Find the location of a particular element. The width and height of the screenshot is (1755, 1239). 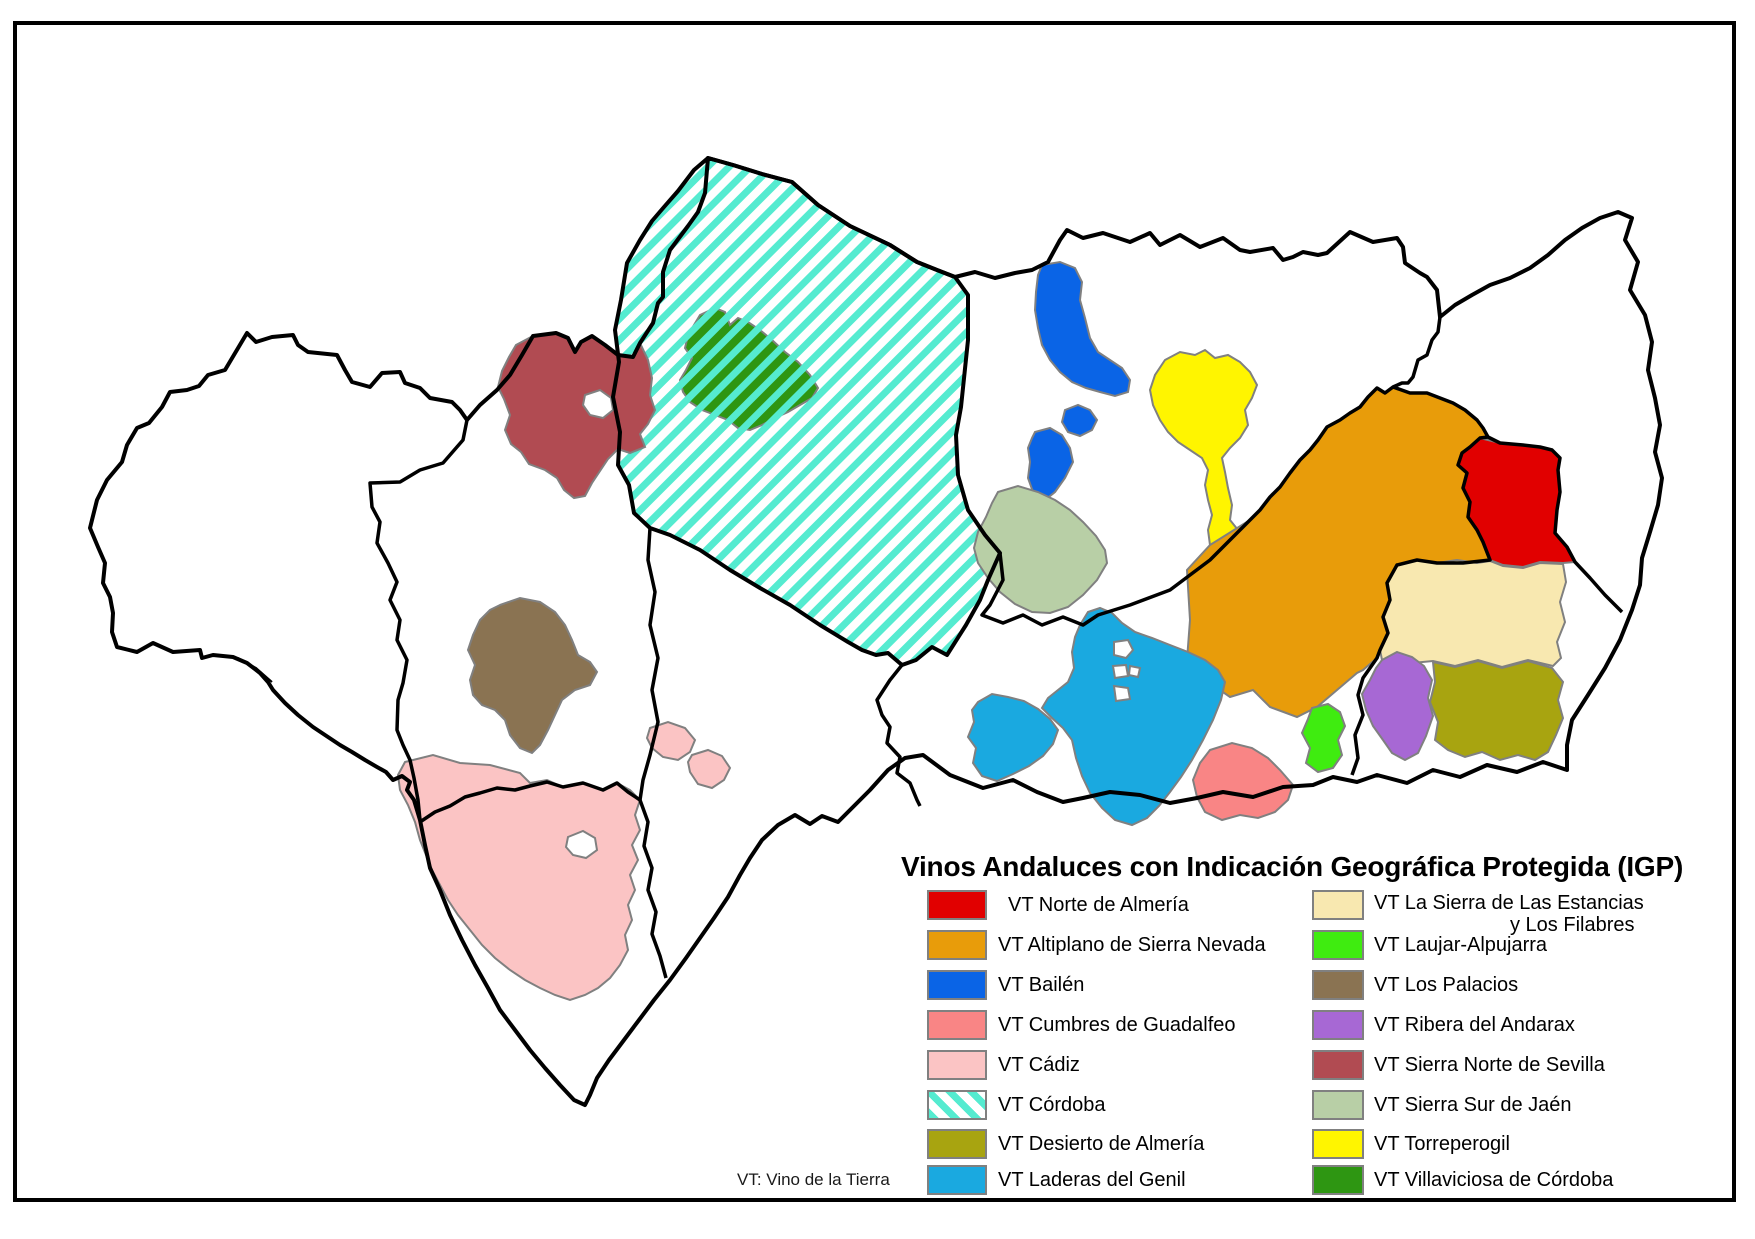

swatch-laderas is located at coordinates (957, 1180).